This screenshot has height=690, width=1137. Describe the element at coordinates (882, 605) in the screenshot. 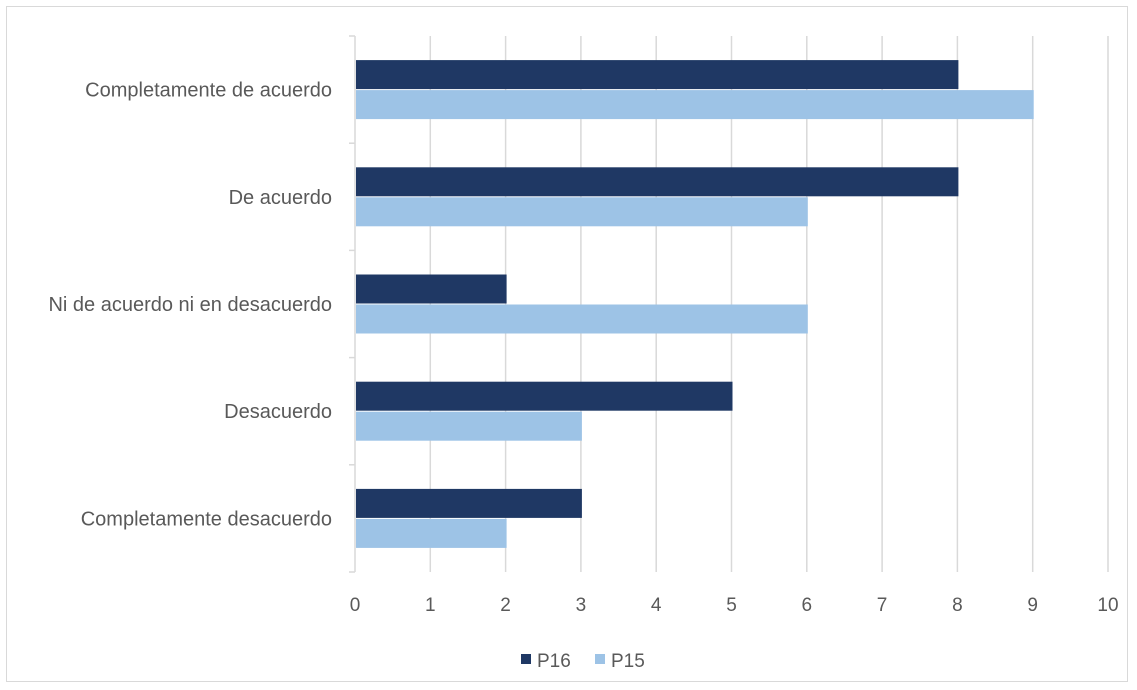

I see `x-tick-label: 7` at that location.